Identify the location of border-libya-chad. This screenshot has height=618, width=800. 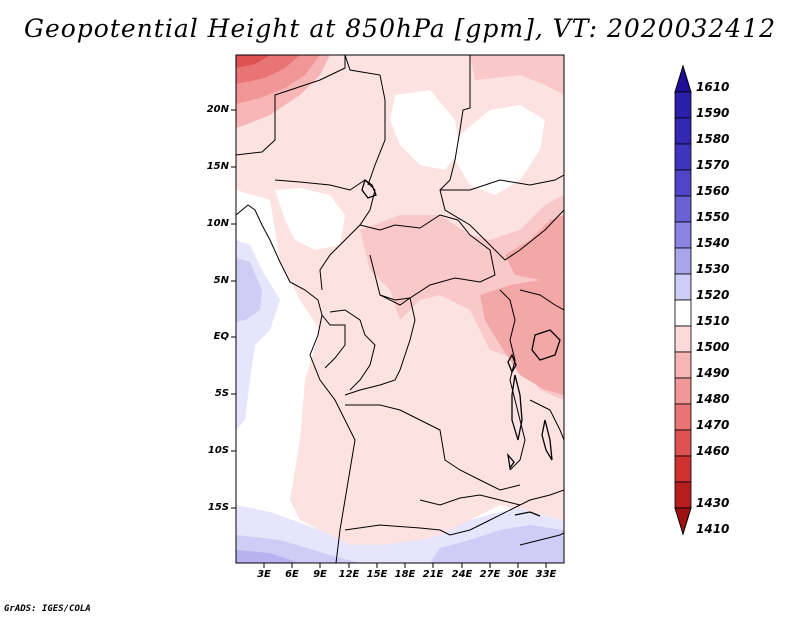
(365, 120).